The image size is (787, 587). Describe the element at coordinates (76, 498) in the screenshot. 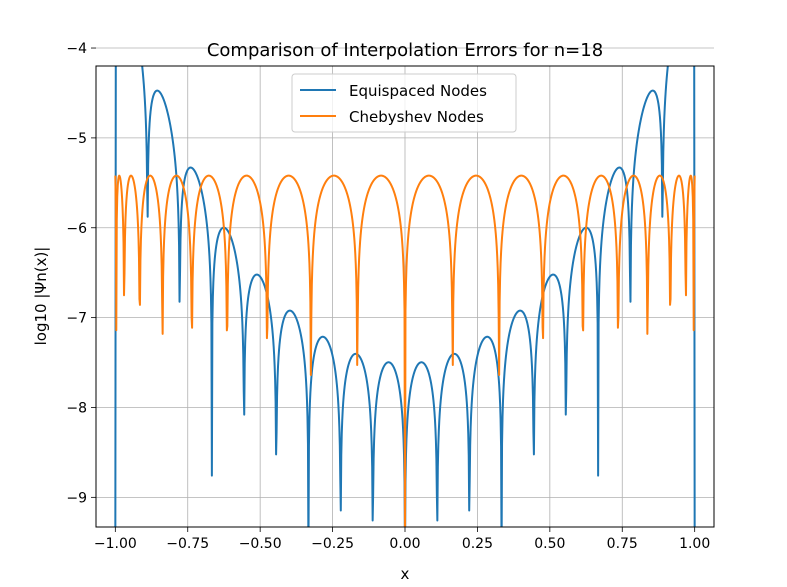

I see `y-tick-label: −9` at that location.